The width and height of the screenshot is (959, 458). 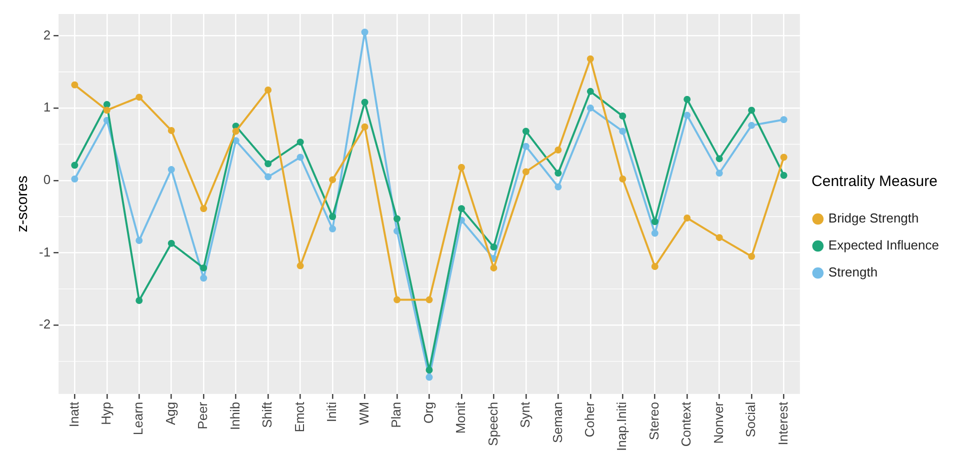 What do you see at coordinates (557, 423) in the screenshot?
I see `x-tick-label: Seman` at bounding box center [557, 423].